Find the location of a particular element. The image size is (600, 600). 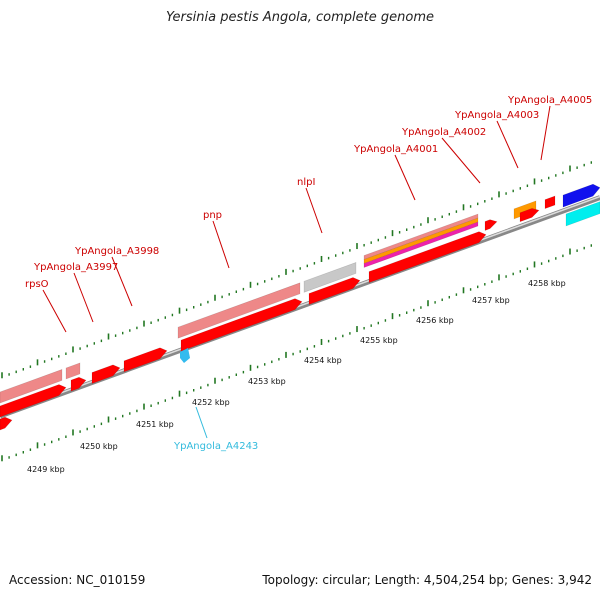

kbp-label: 4258 kbp is located at coordinates (547, 283).